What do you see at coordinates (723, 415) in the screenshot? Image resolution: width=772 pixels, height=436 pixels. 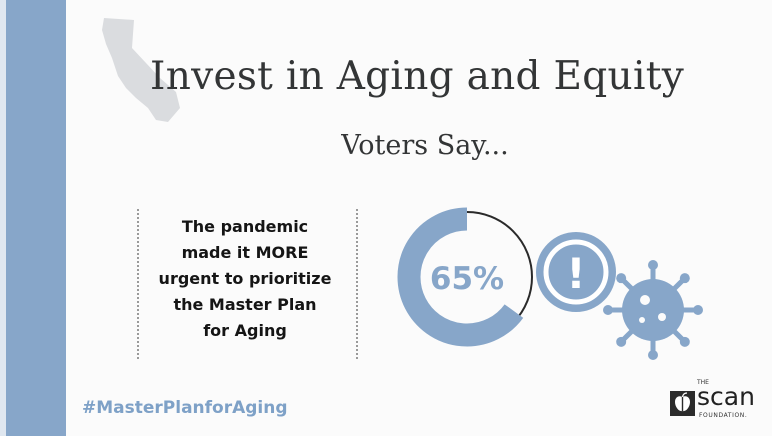 I see `logo-foundation: FOUNDATION.` at bounding box center [723, 415].